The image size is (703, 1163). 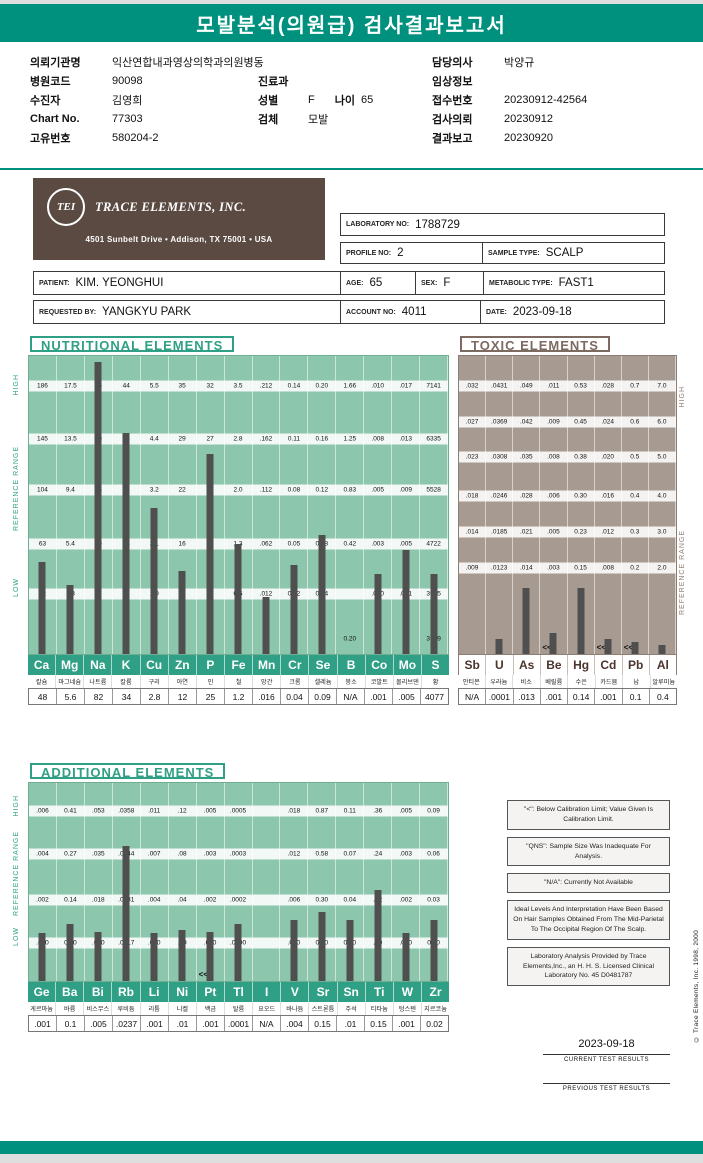 I want to click on tei-logo: TEI, so click(x=66, y=207).